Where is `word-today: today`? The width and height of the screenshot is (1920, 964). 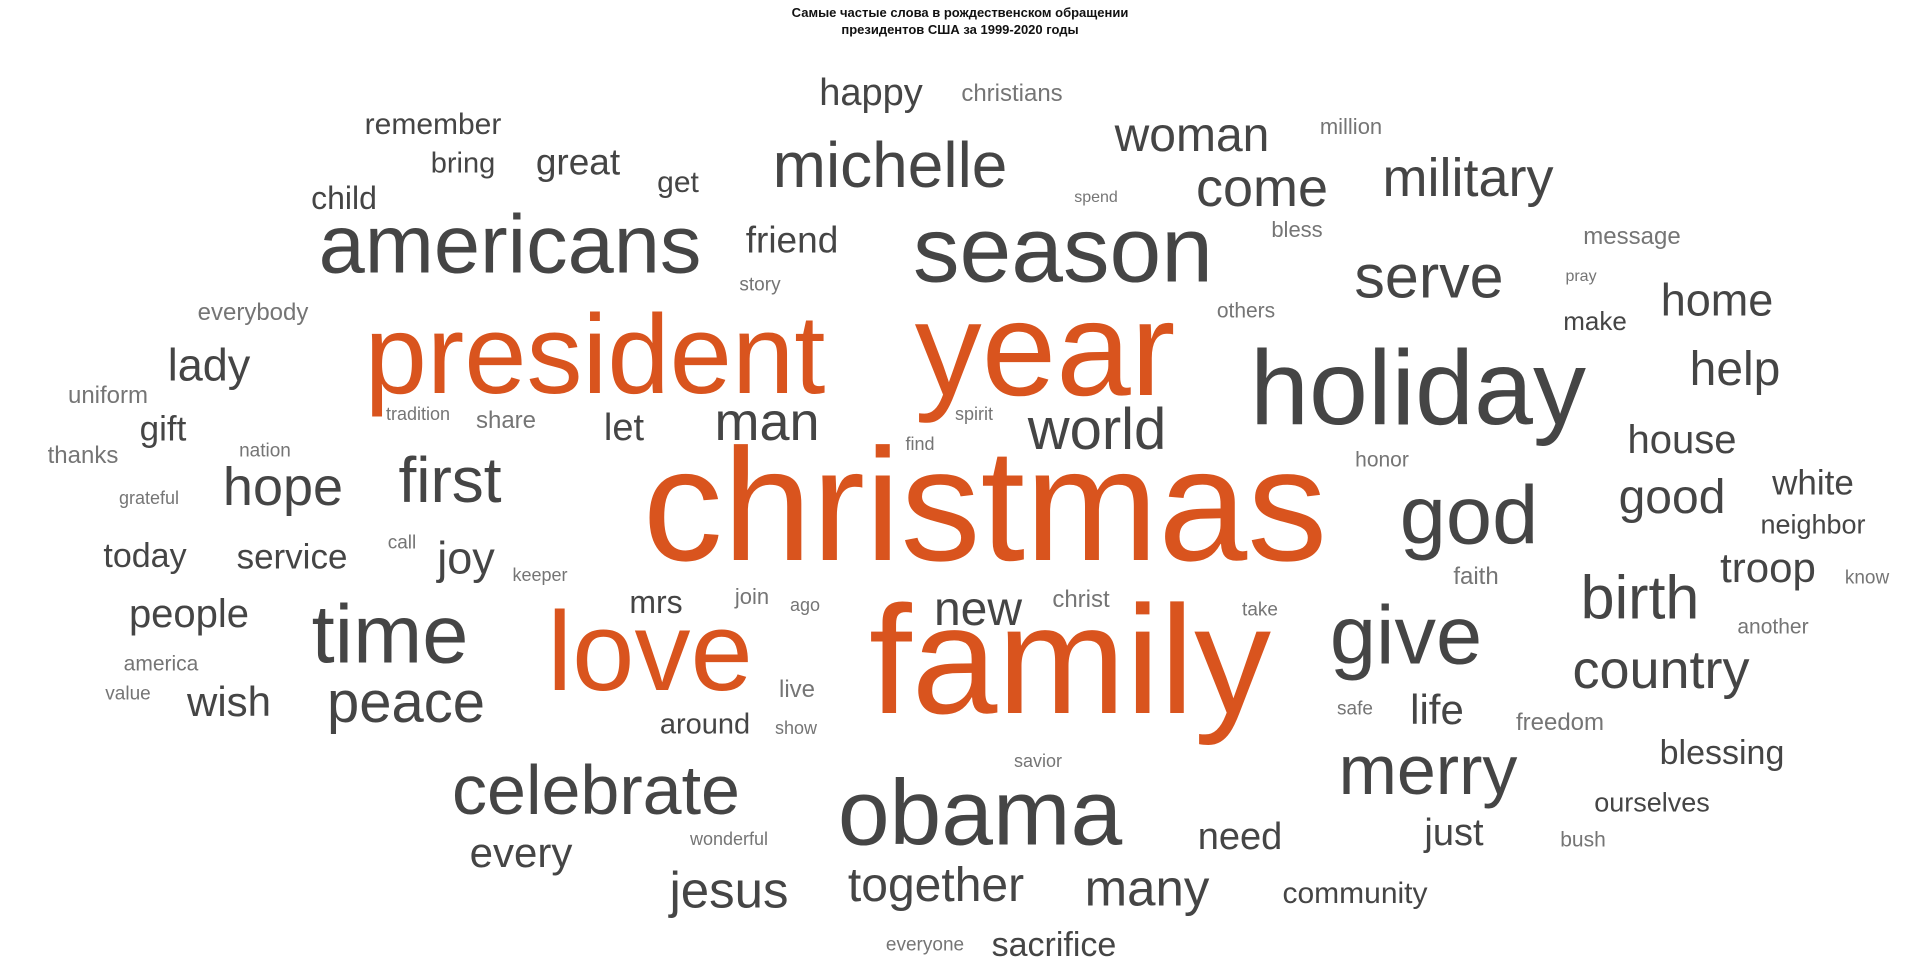 word-today: today is located at coordinates (145, 556).